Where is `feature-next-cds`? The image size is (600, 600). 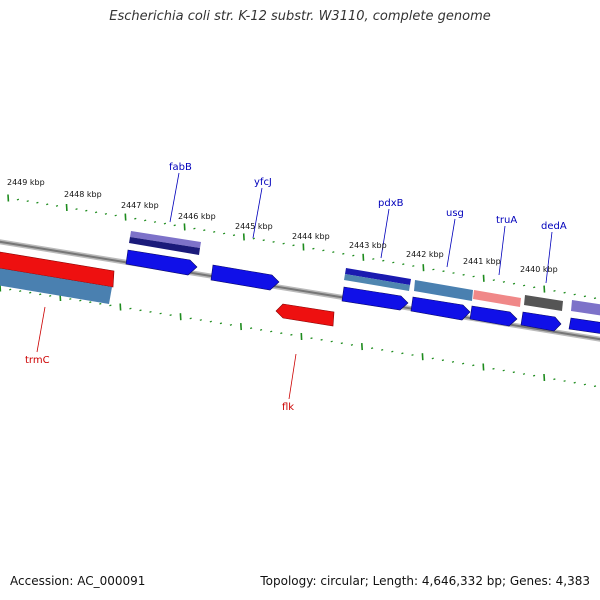 feature-next-cds is located at coordinates (585, 308).